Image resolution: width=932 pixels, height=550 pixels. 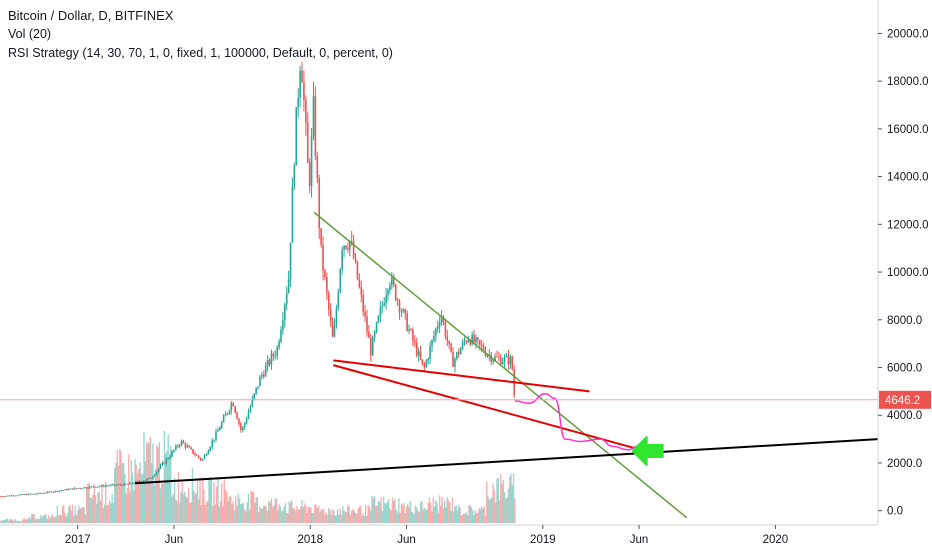 What do you see at coordinates (908, 273) in the screenshot?
I see `y-tick-label: 10000.0` at bounding box center [908, 273].